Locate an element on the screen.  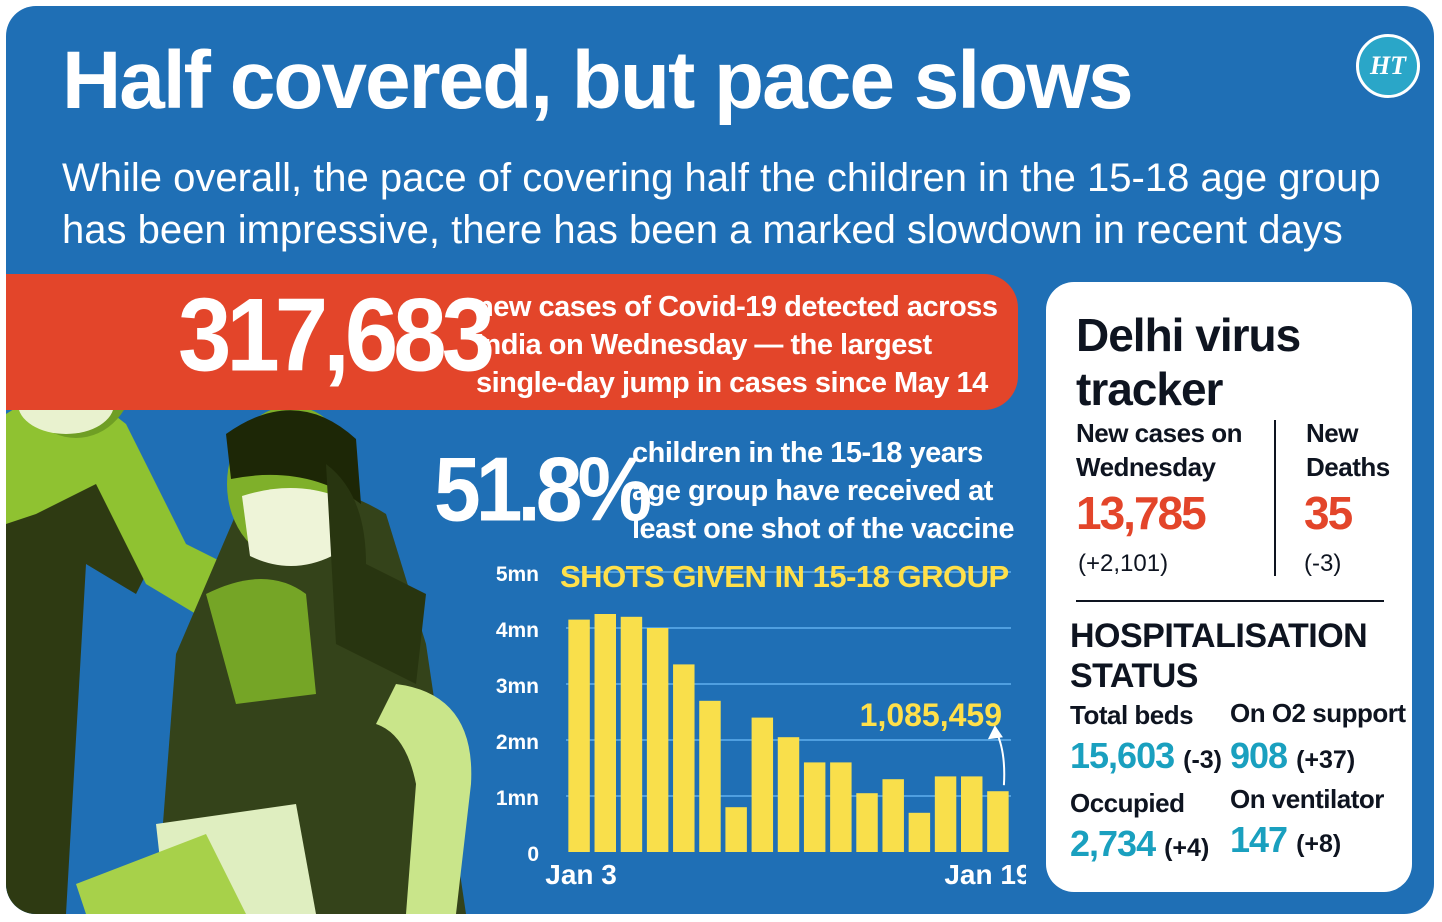
total-beds-change: (-3) is located at coordinates (1203, 760).